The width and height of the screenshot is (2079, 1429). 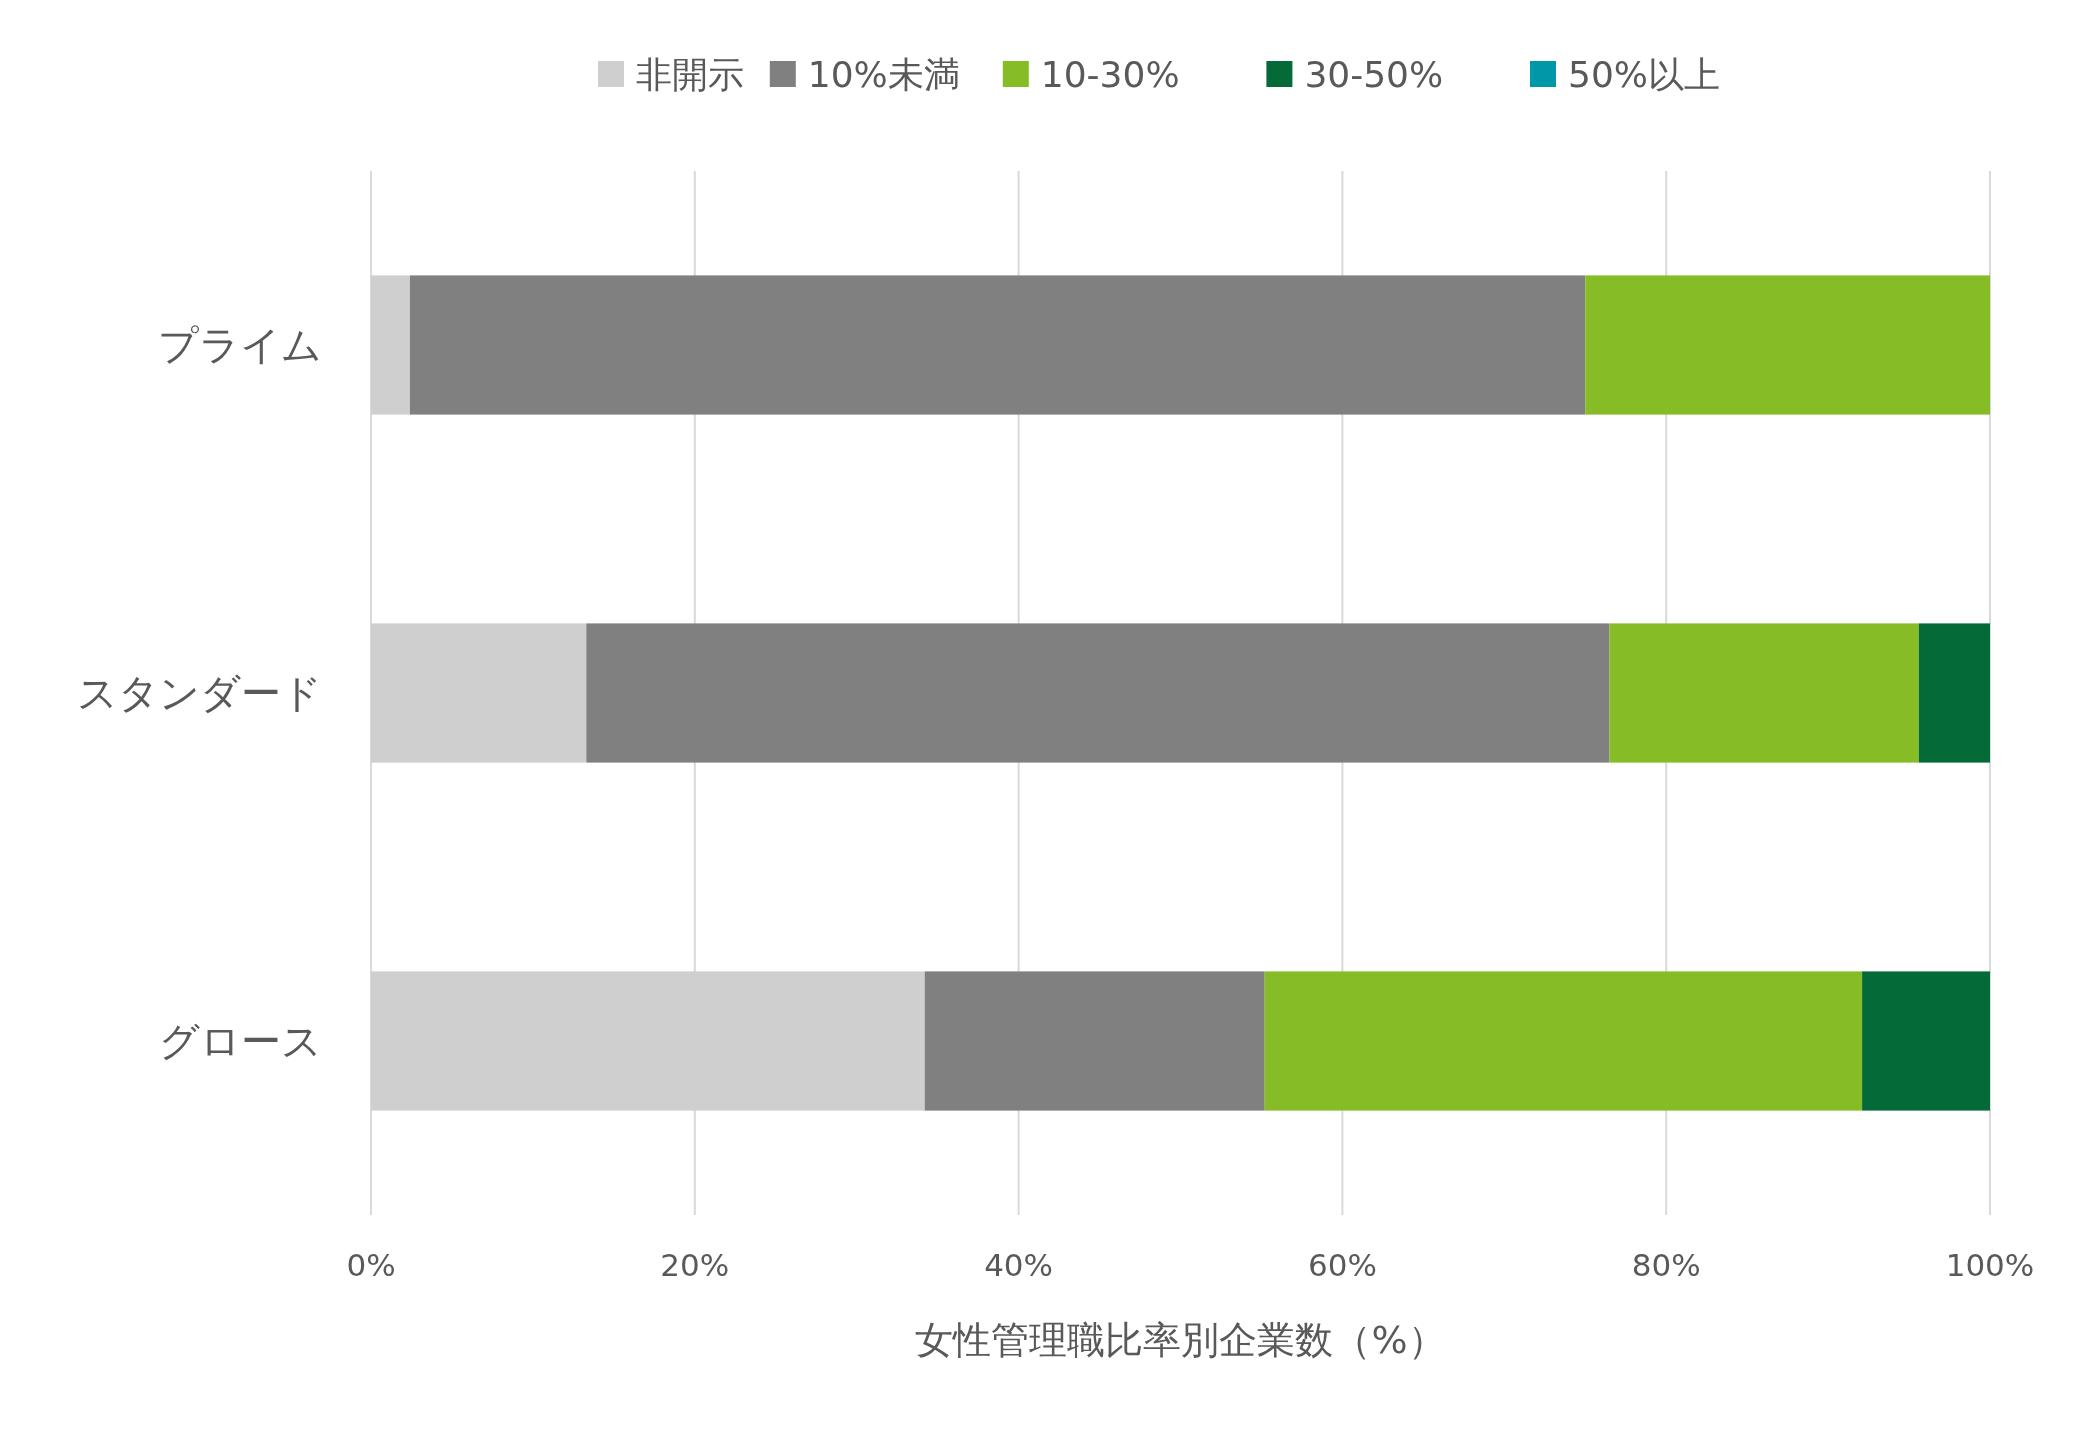 I want to click on y-tick-label: グロース, so click(x=240, y=1041).